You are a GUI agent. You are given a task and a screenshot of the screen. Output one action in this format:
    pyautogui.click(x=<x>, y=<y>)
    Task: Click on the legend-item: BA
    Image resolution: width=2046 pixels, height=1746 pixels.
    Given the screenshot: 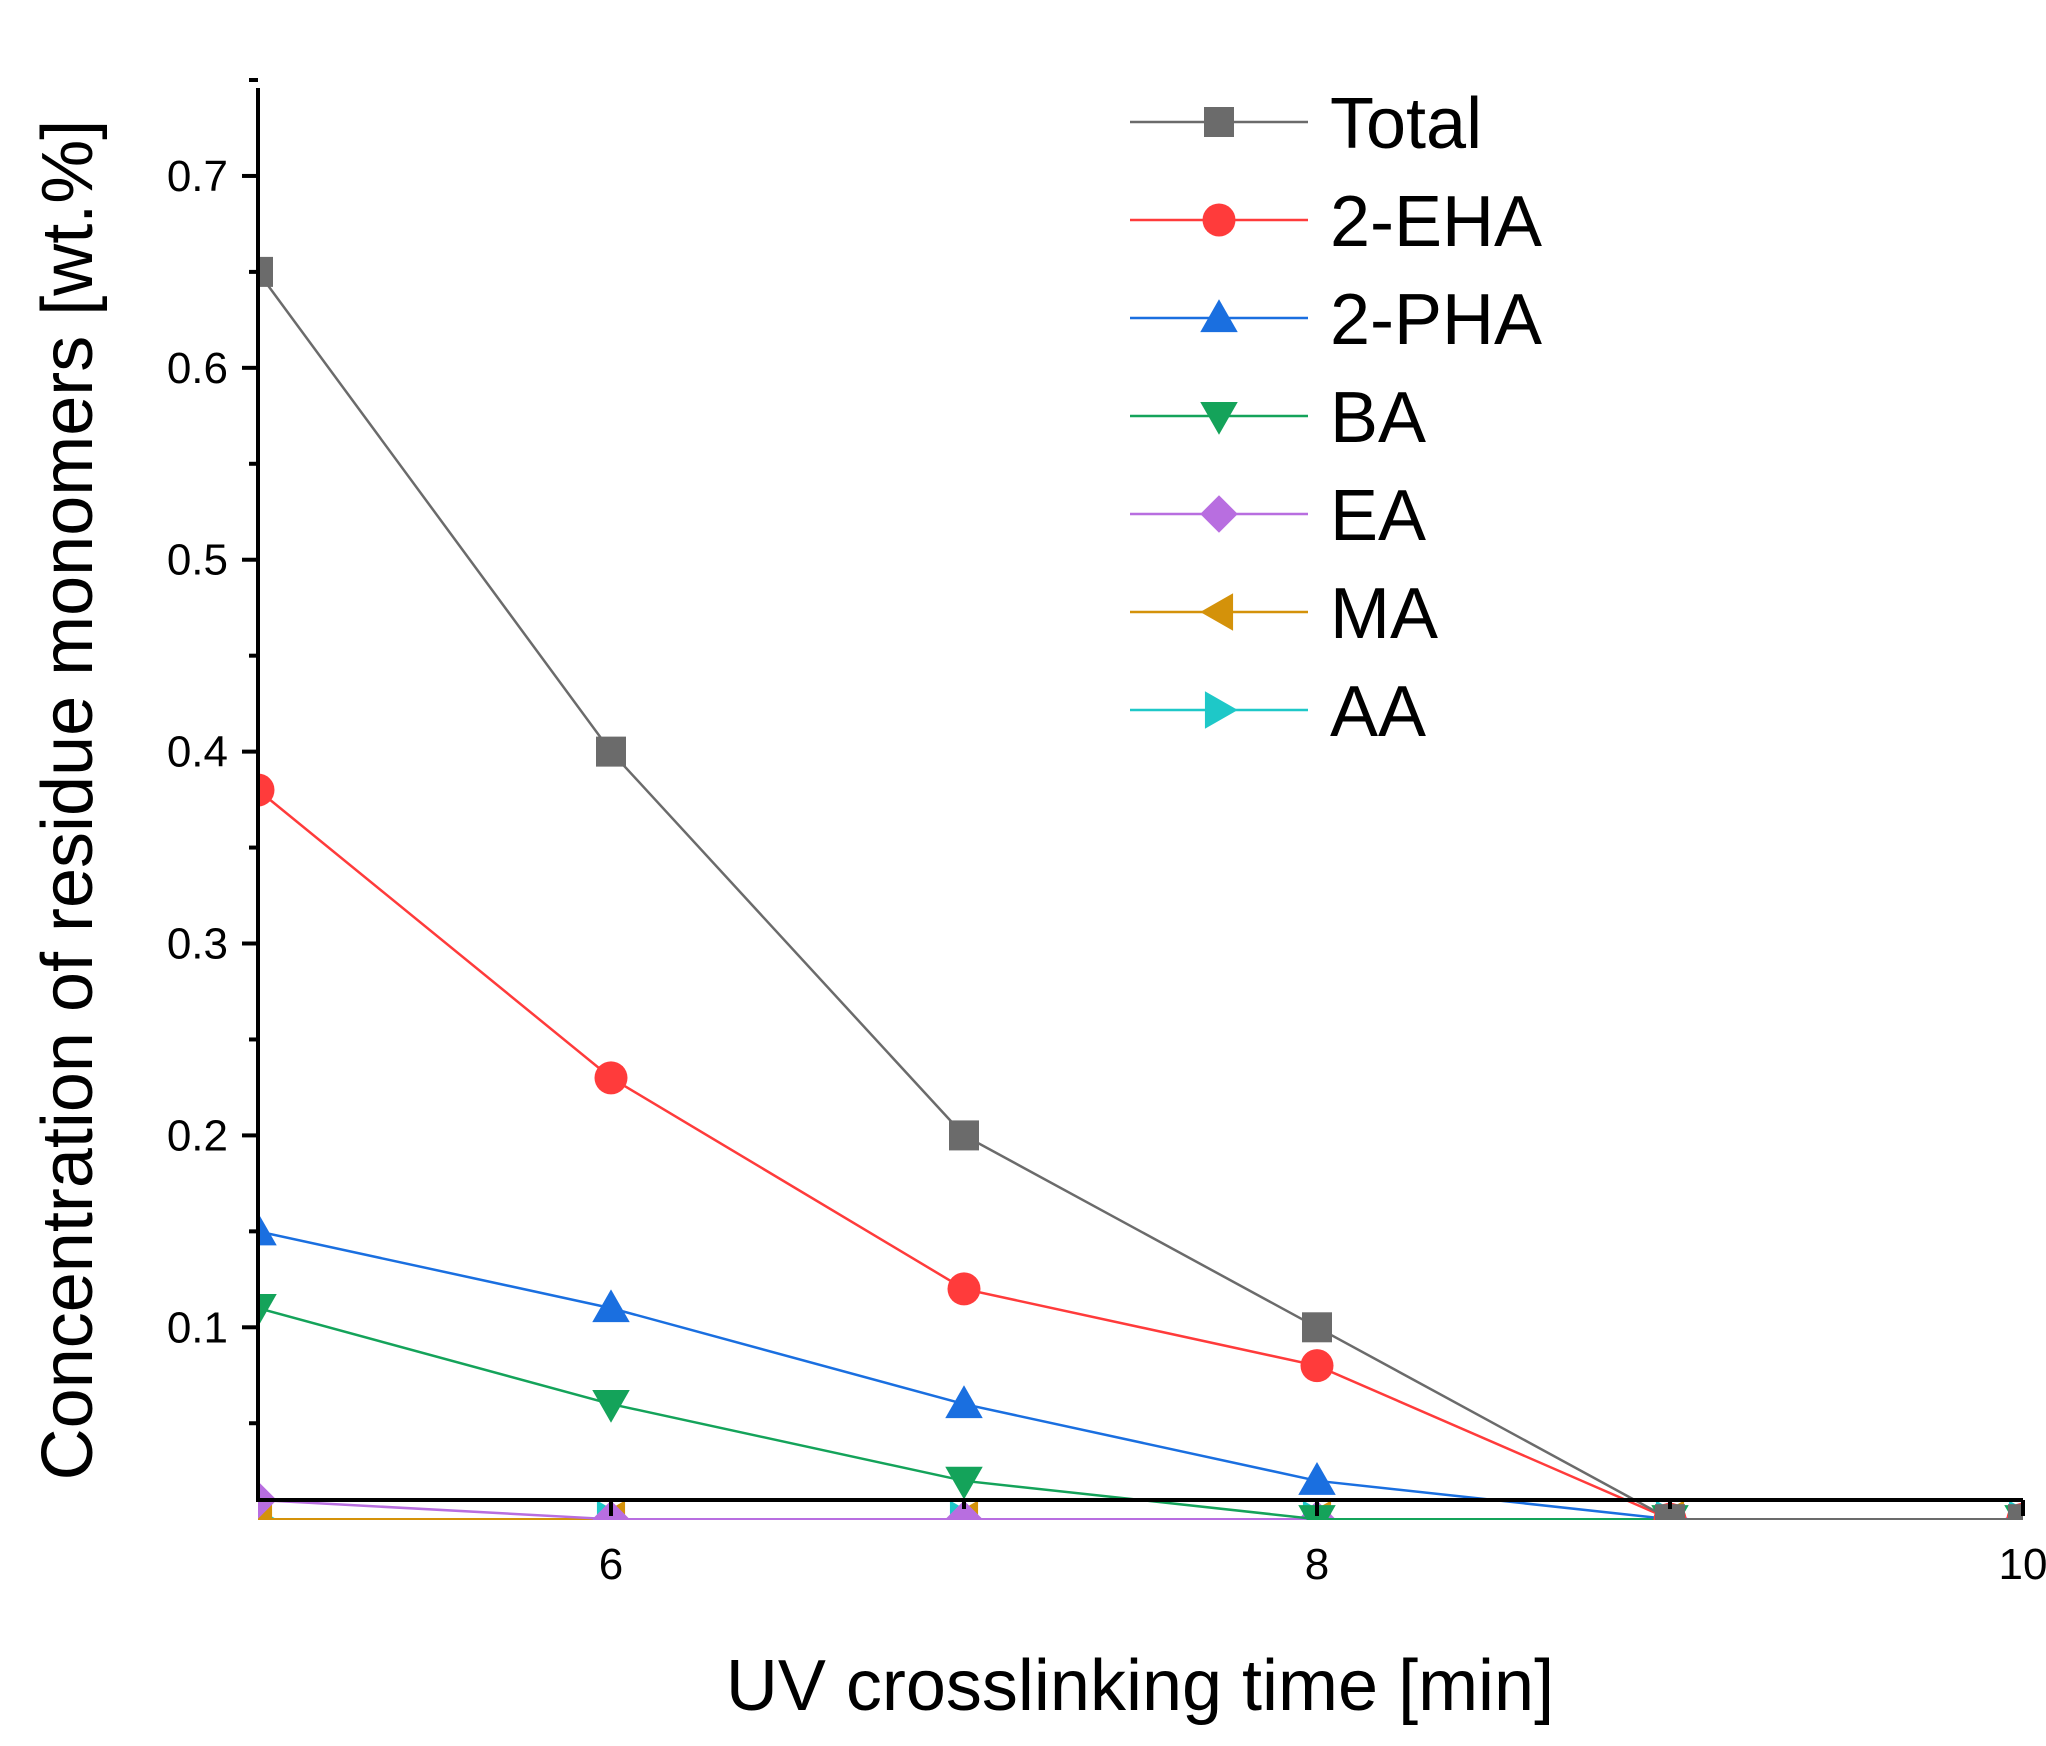 What is the action you would take?
    pyautogui.click(x=1278, y=418)
    